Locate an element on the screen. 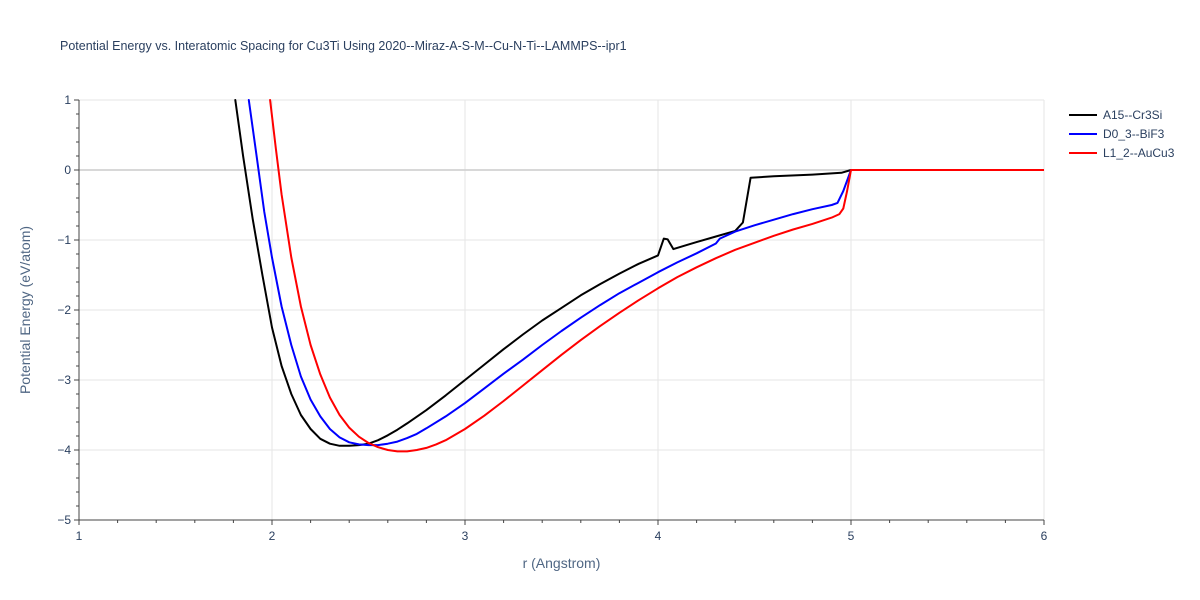 The height and width of the screenshot is (600, 1200). y-tick-label: −4 is located at coordinates (64, 450).